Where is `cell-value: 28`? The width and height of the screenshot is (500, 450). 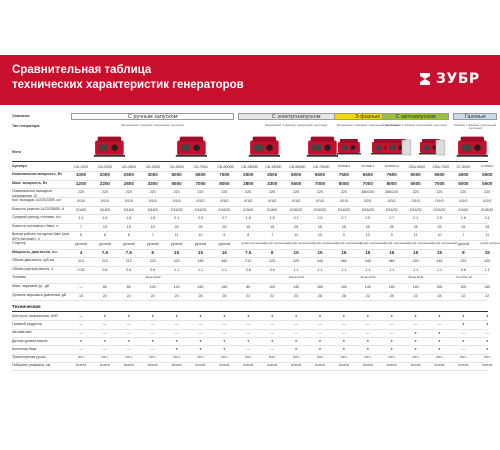 cell-value: 28 is located at coordinates (320, 295).